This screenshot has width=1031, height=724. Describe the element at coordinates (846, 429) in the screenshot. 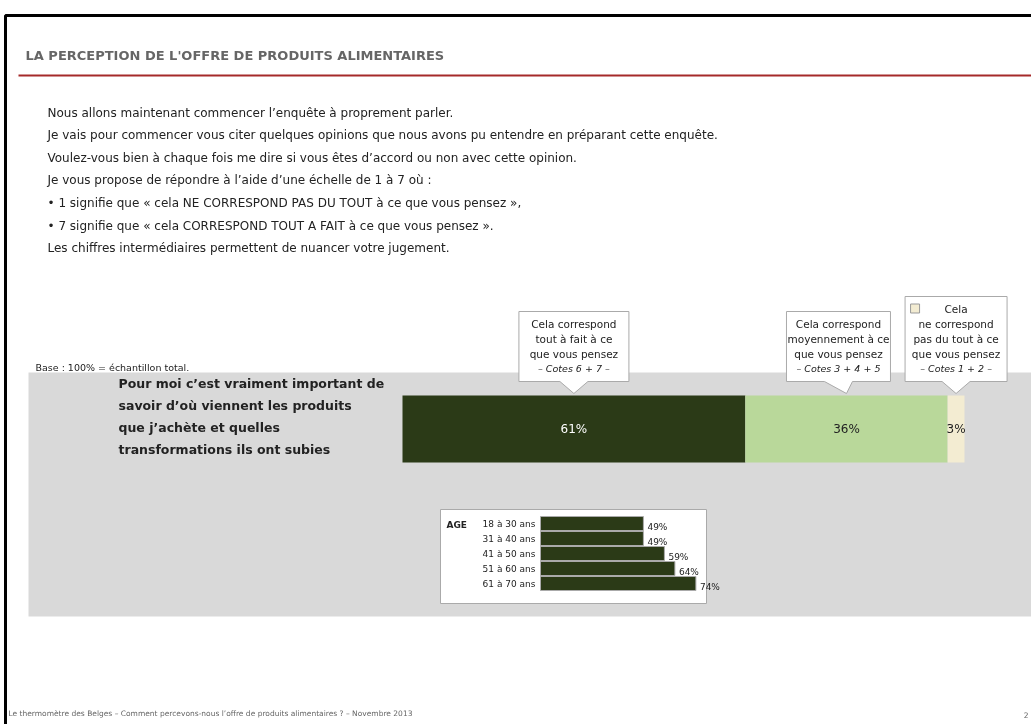

I see `data-label: 36%` at that location.